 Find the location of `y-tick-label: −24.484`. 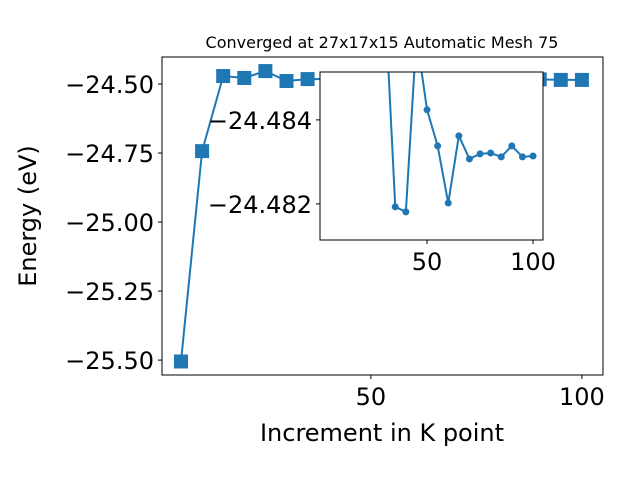

y-tick-label: −24.484 is located at coordinates (260, 121).